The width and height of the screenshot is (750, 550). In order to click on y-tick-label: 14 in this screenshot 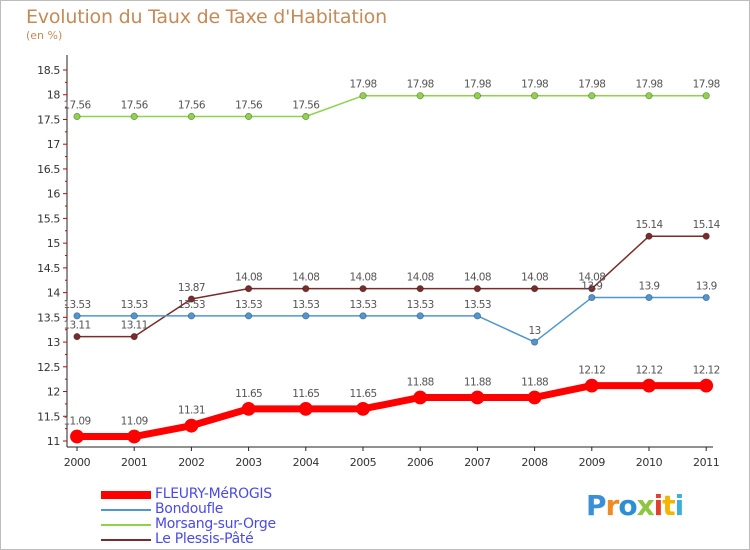, I will do `click(54, 293)`.